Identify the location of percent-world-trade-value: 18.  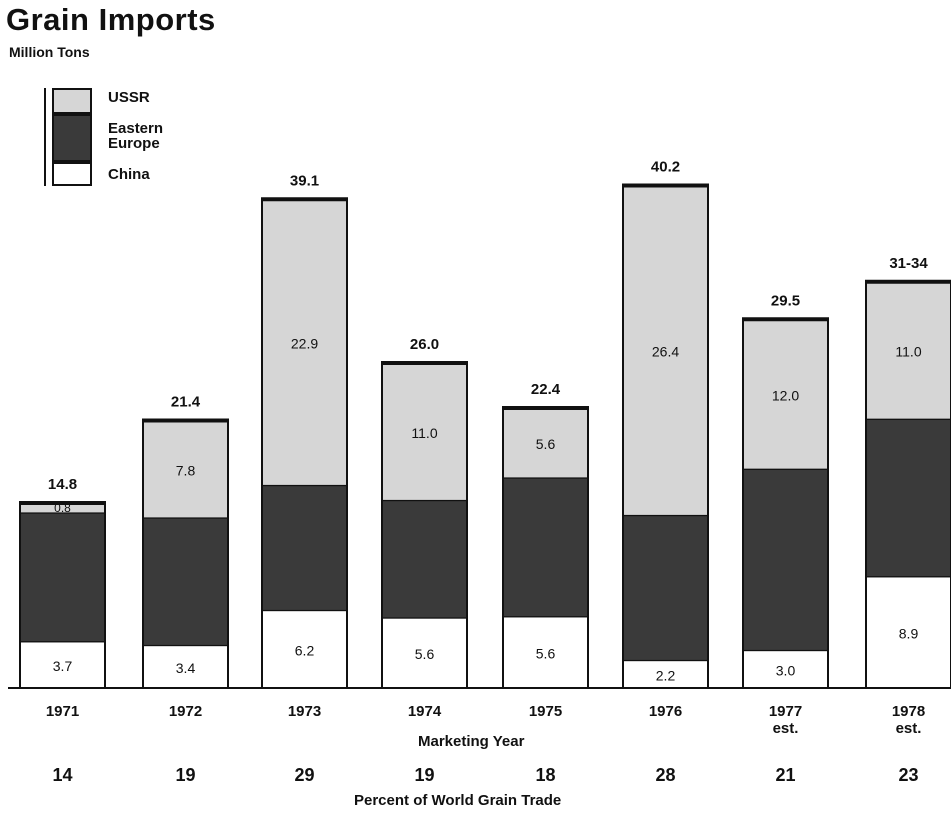
(545, 775).